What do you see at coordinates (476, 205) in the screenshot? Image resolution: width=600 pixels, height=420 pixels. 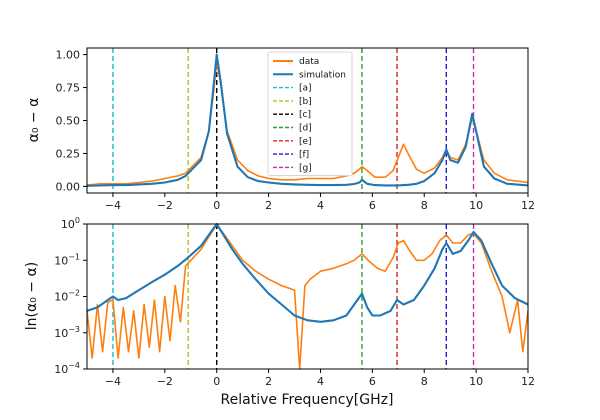 I see `top-x-tick-label: 10` at bounding box center [476, 205].